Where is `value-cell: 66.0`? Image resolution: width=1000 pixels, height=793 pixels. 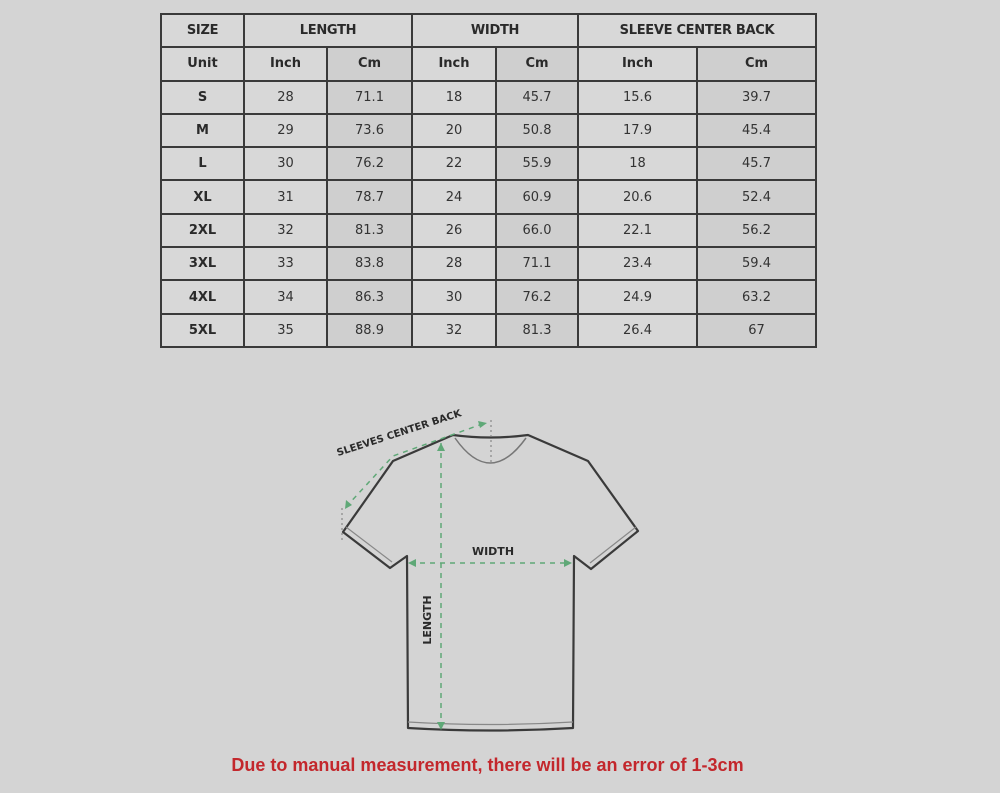 value-cell: 66.0 is located at coordinates (537, 230).